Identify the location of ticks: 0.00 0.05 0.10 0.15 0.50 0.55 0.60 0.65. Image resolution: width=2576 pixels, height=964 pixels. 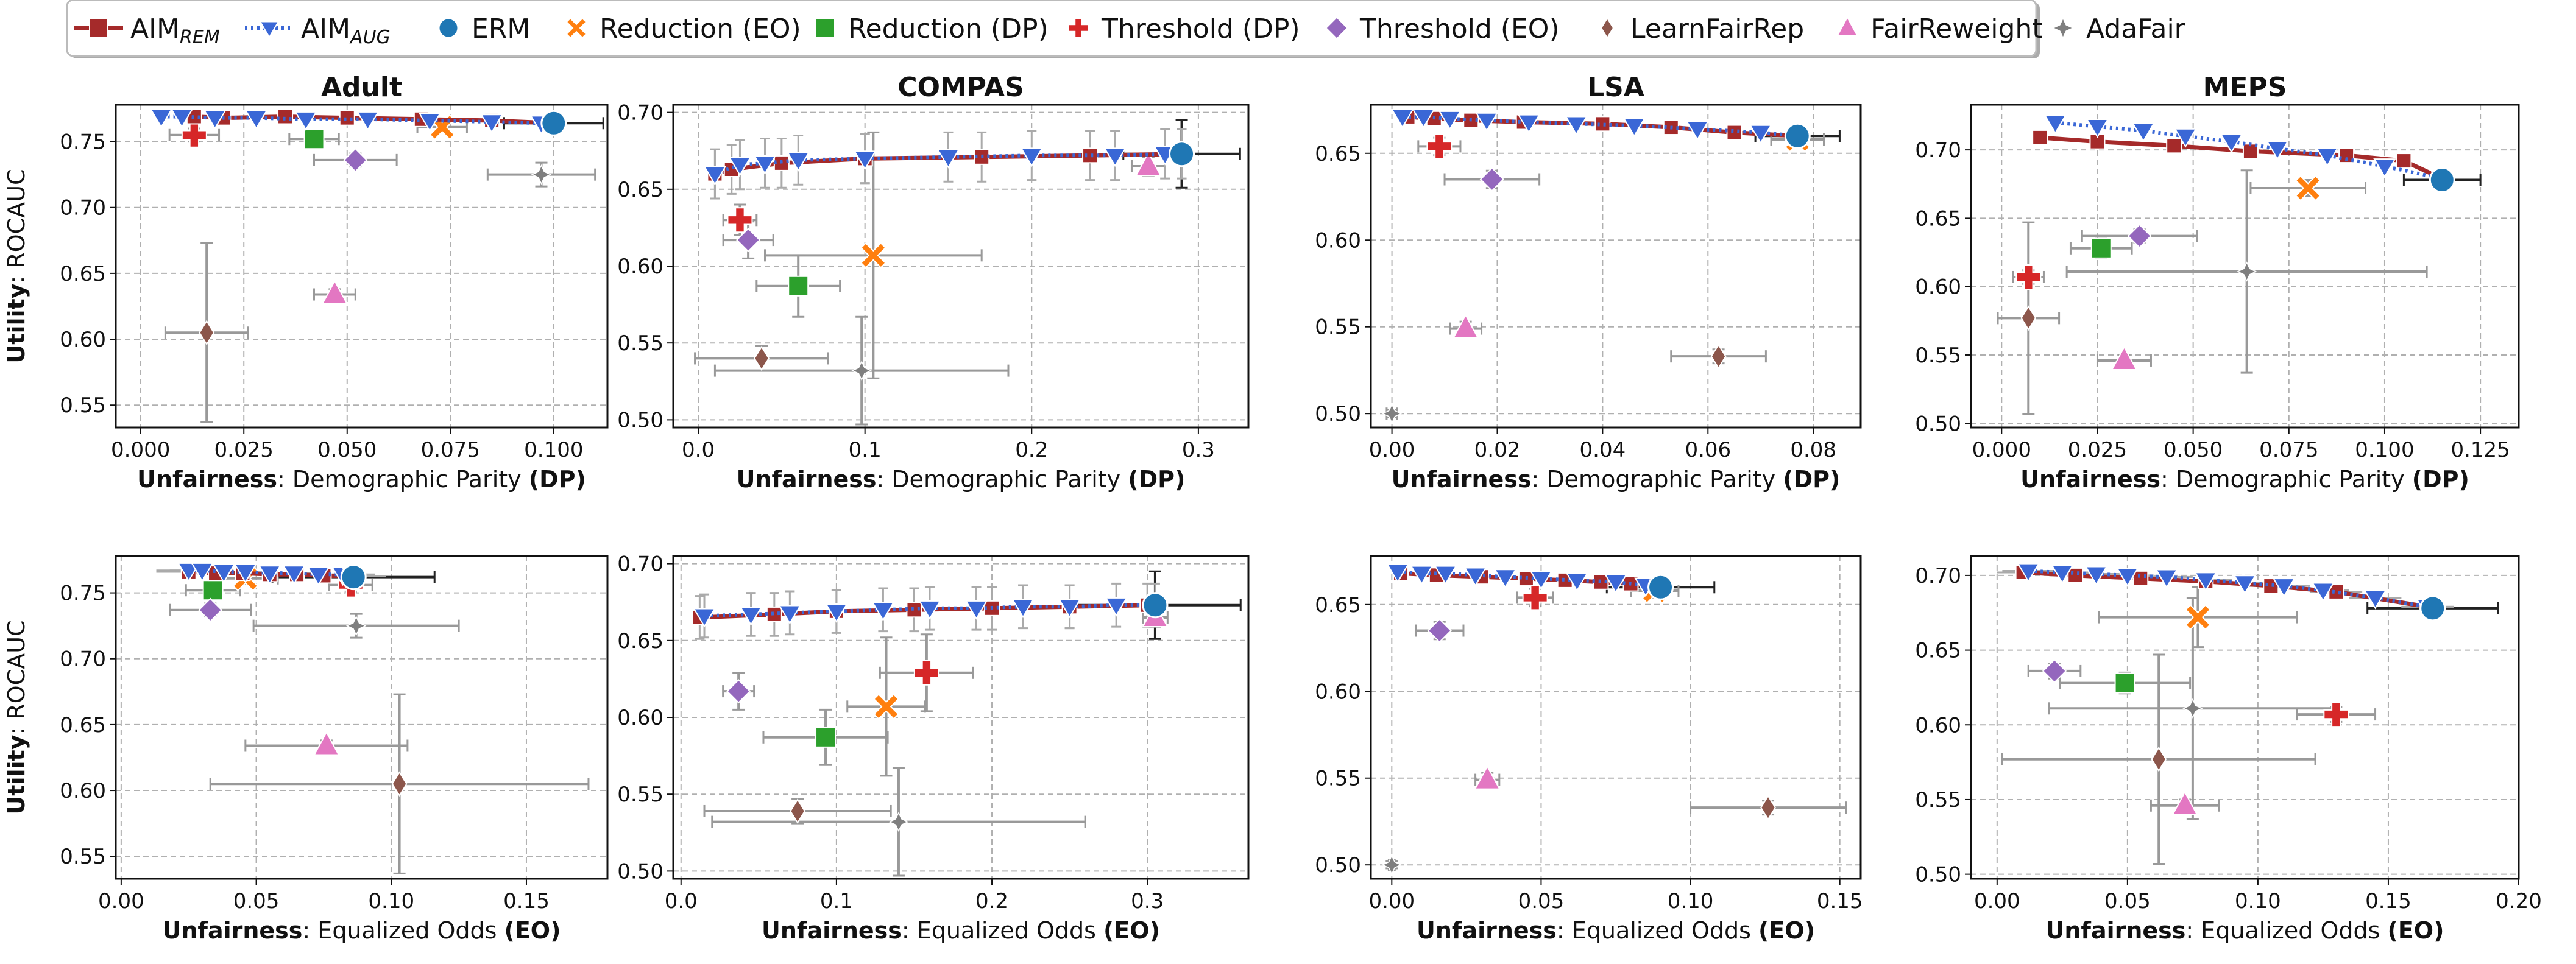
(1589, 753).